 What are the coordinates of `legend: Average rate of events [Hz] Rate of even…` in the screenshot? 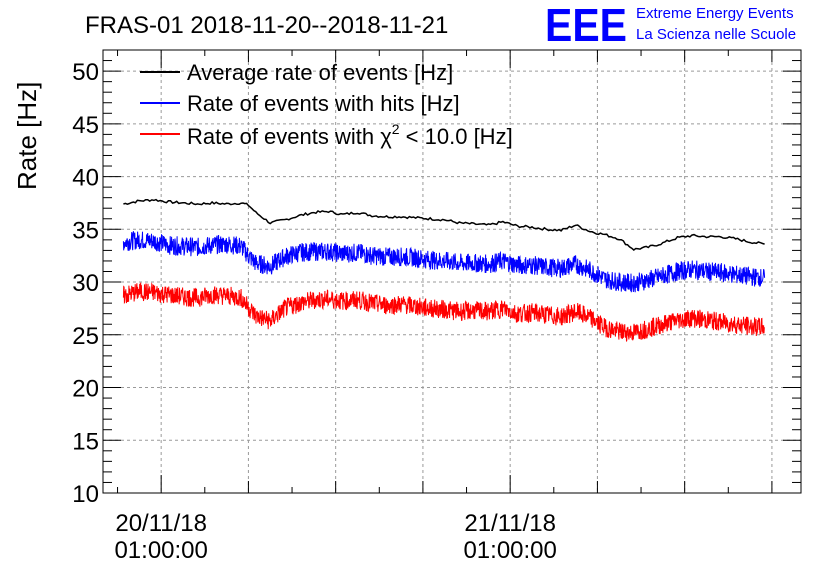 It's located at (326, 104).